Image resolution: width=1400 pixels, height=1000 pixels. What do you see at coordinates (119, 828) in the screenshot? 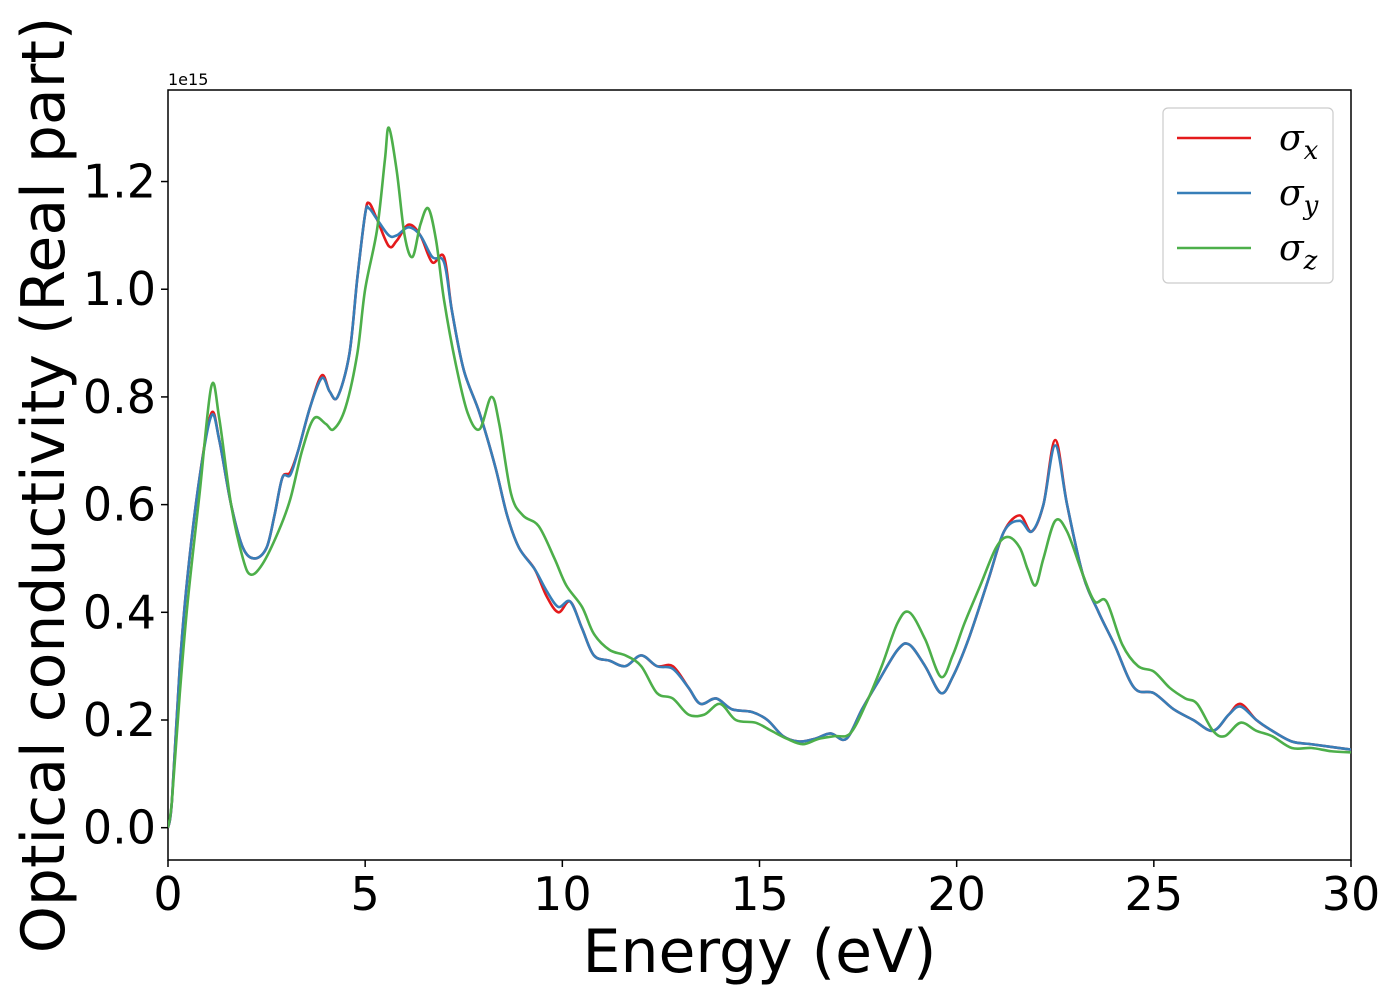
I see `y-tick-label: 0.0` at bounding box center [119, 828].